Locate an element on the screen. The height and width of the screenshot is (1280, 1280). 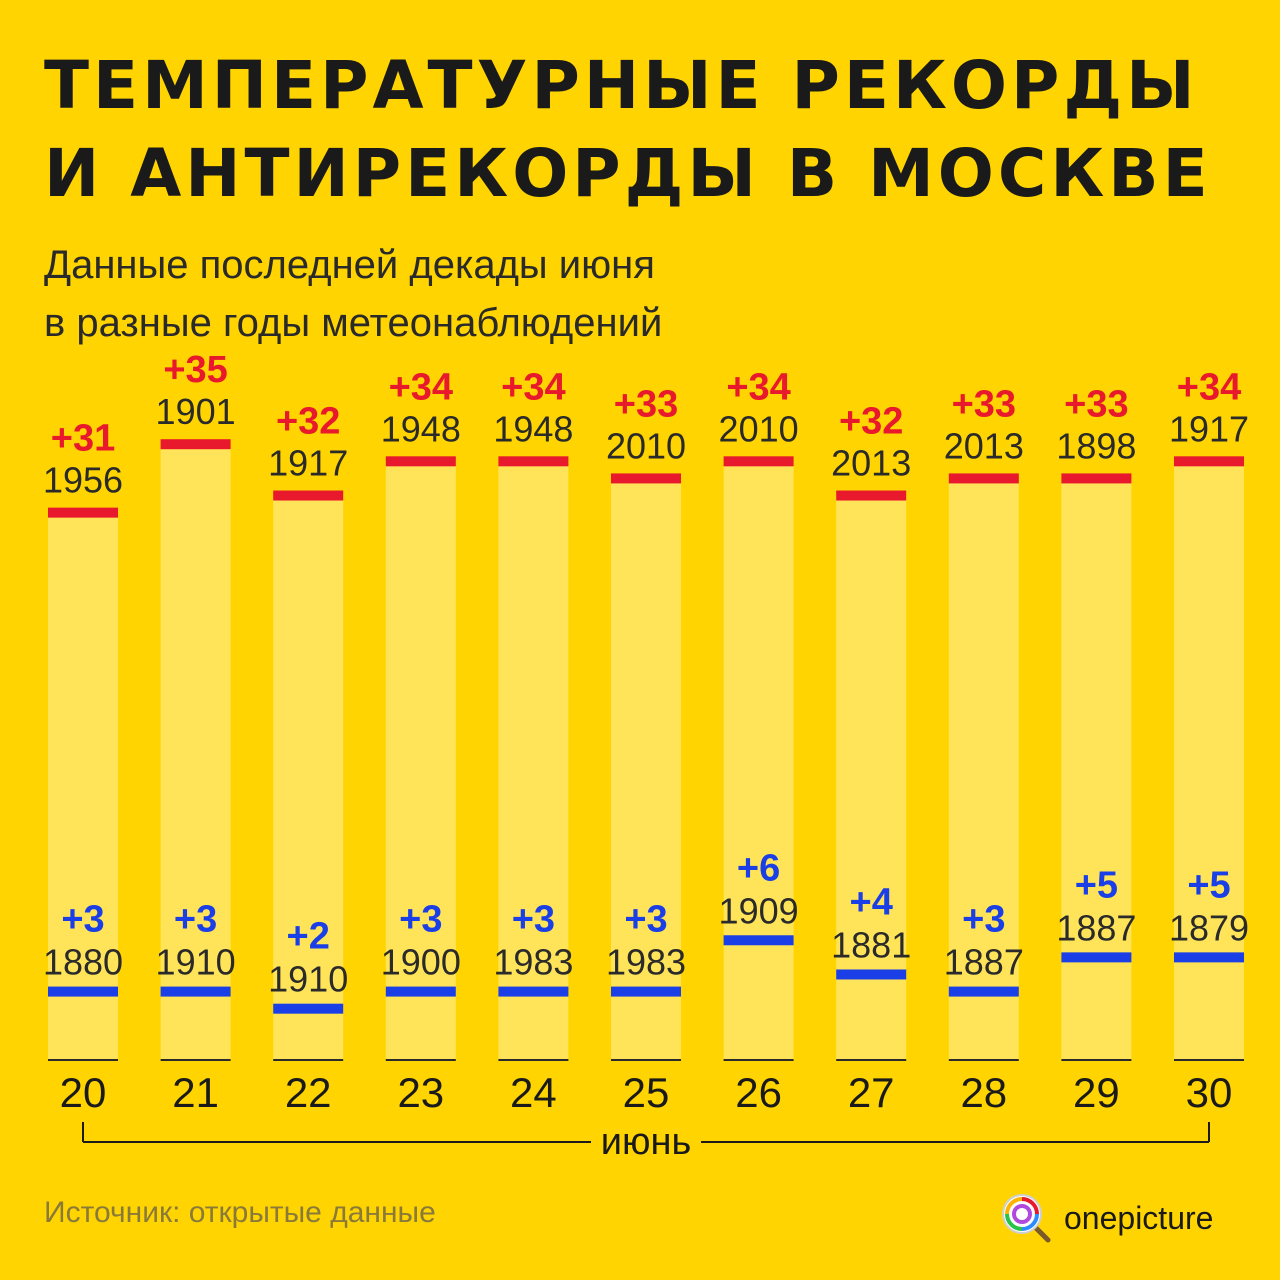
antirecord-year-label: 1879 is located at coordinates (1209, 927).